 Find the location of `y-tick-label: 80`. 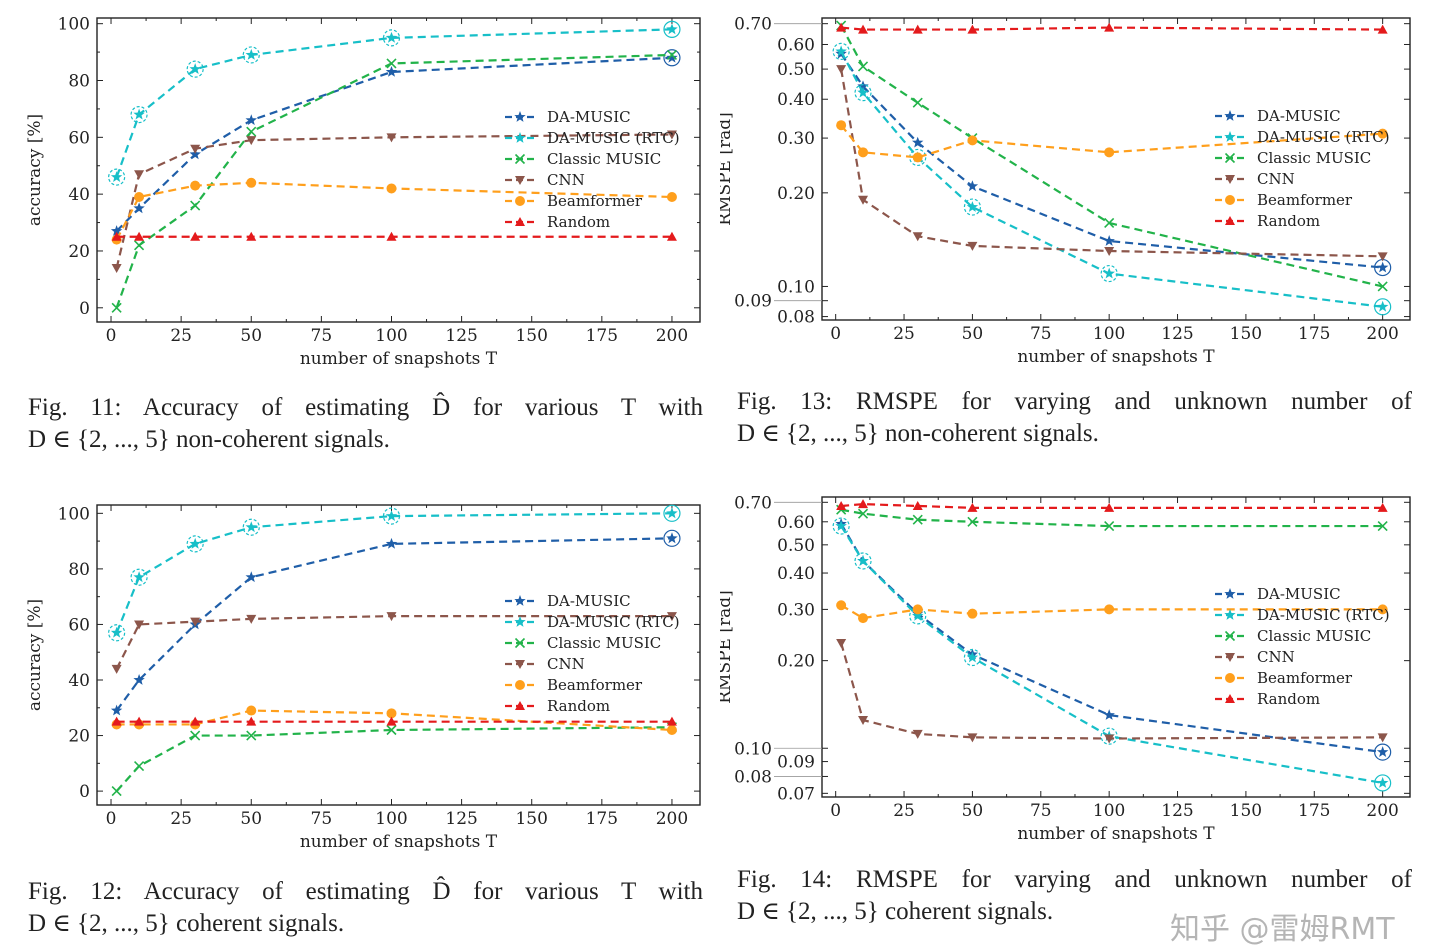

y-tick-label: 80 is located at coordinates (79, 82).